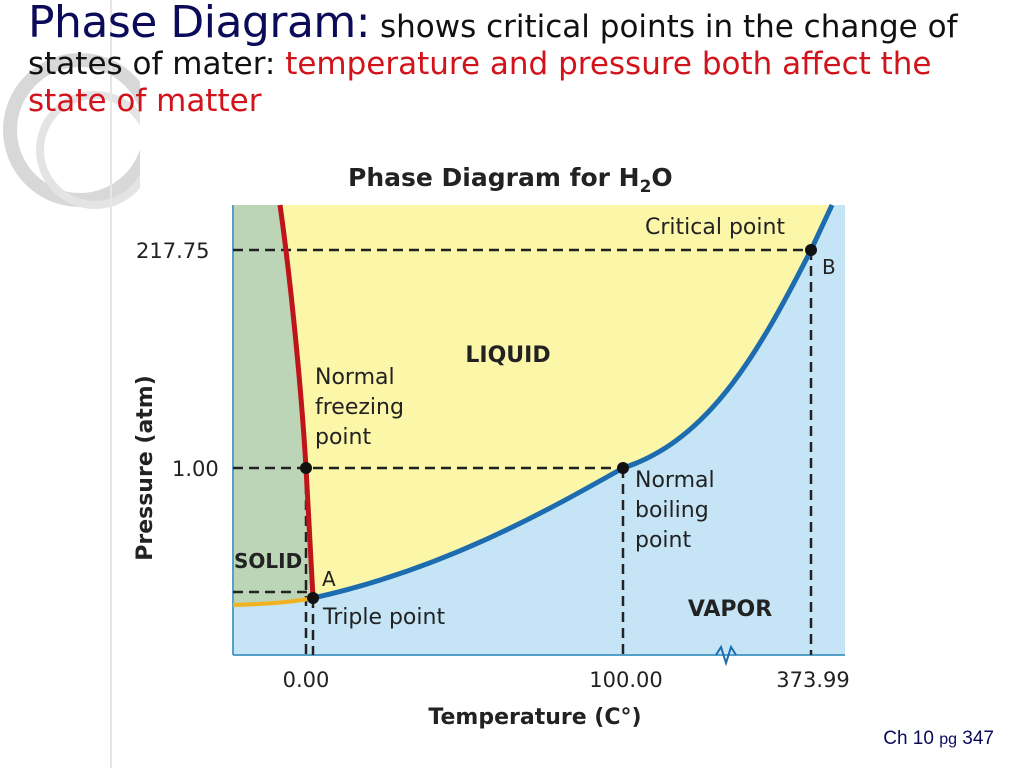 The width and height of the screenshot is (1024, 768). What do you see at coordinates (296, 401) in the screenshot?
I see `fusion-curve` at bounding box center [296, 401].